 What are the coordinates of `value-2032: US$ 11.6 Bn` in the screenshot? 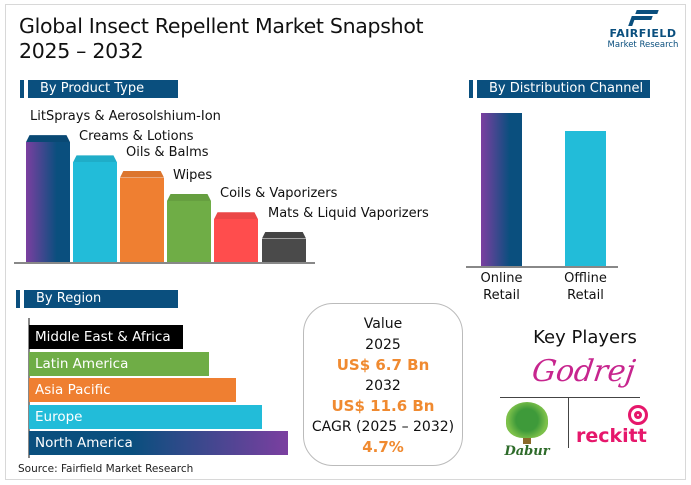 It's located at (383, 406).